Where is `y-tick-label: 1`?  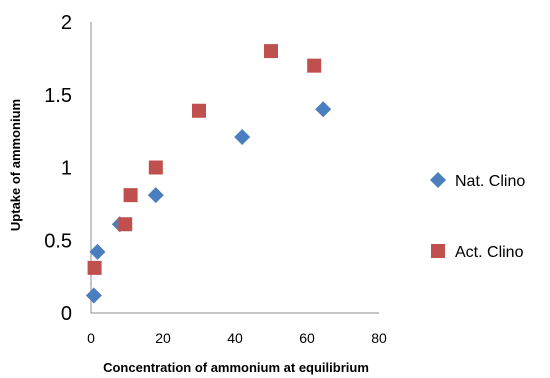
y-tick-label: 1 is located at coordinates (66, 169).